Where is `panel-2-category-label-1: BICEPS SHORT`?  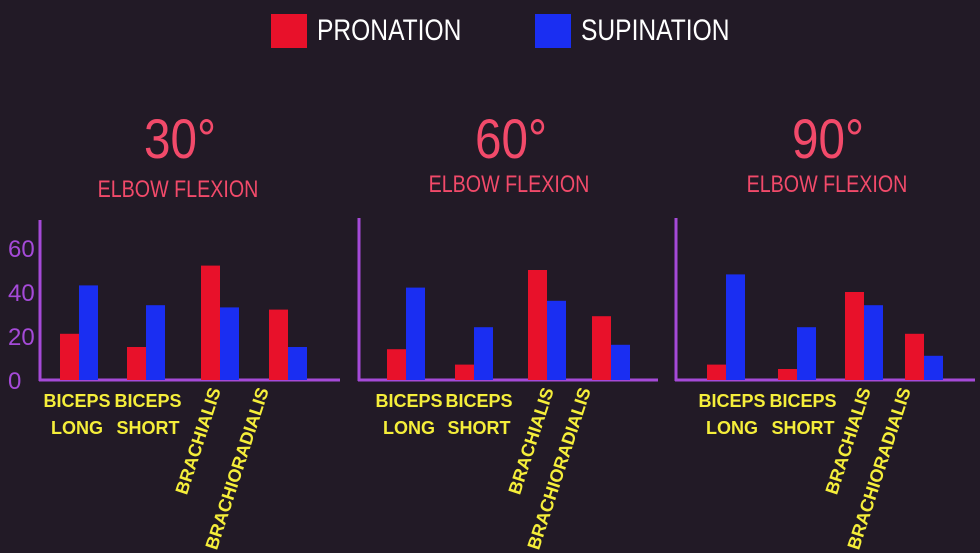
panel-2-category-label-1: BICEPS SHORT is located at coordinates (478, 414).